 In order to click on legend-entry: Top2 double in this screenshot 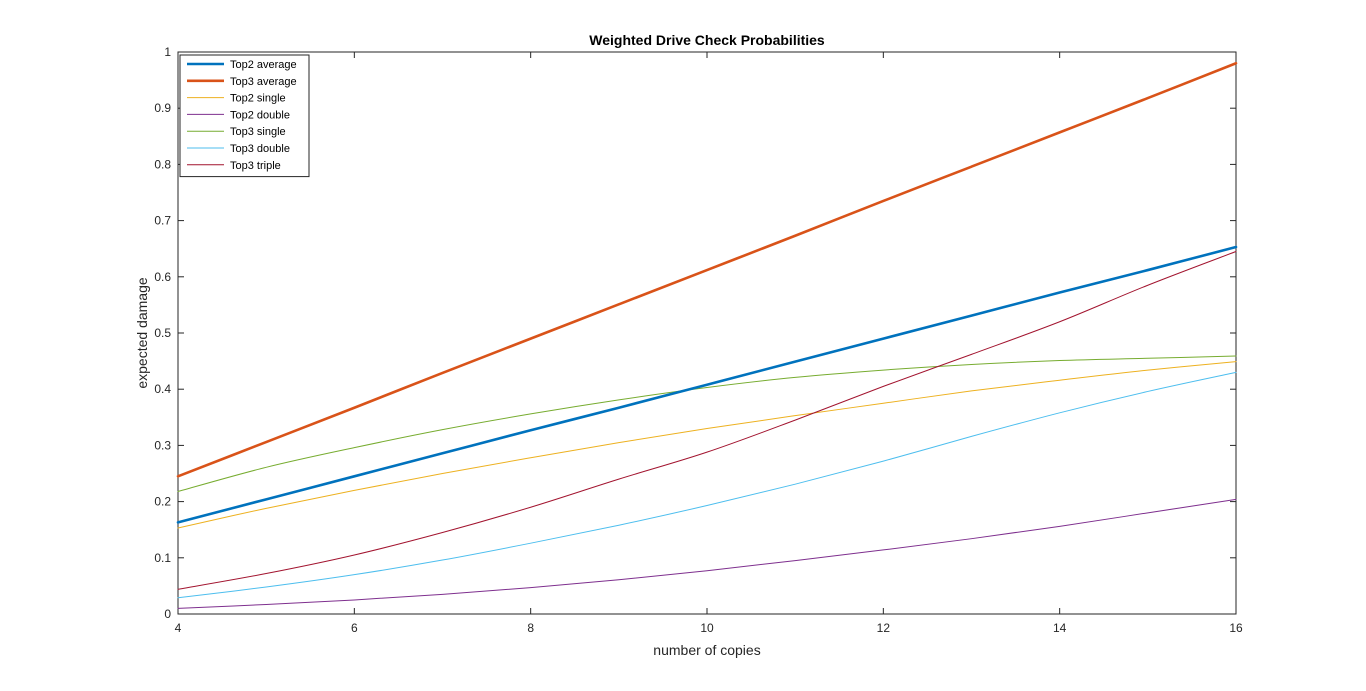, I will do `click(260, 115)`.